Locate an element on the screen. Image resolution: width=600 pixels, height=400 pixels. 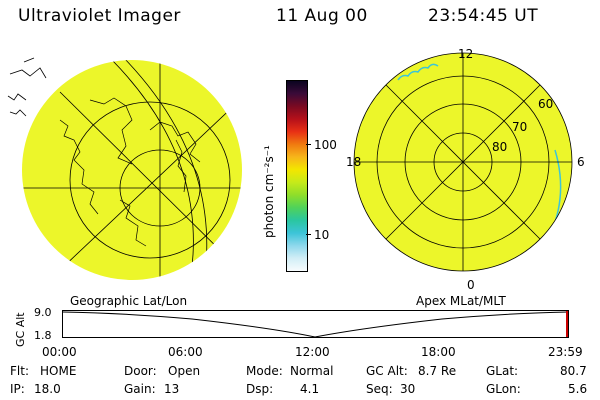
gcalt-value: 8.7 Re is located at coordinates (437, 371).